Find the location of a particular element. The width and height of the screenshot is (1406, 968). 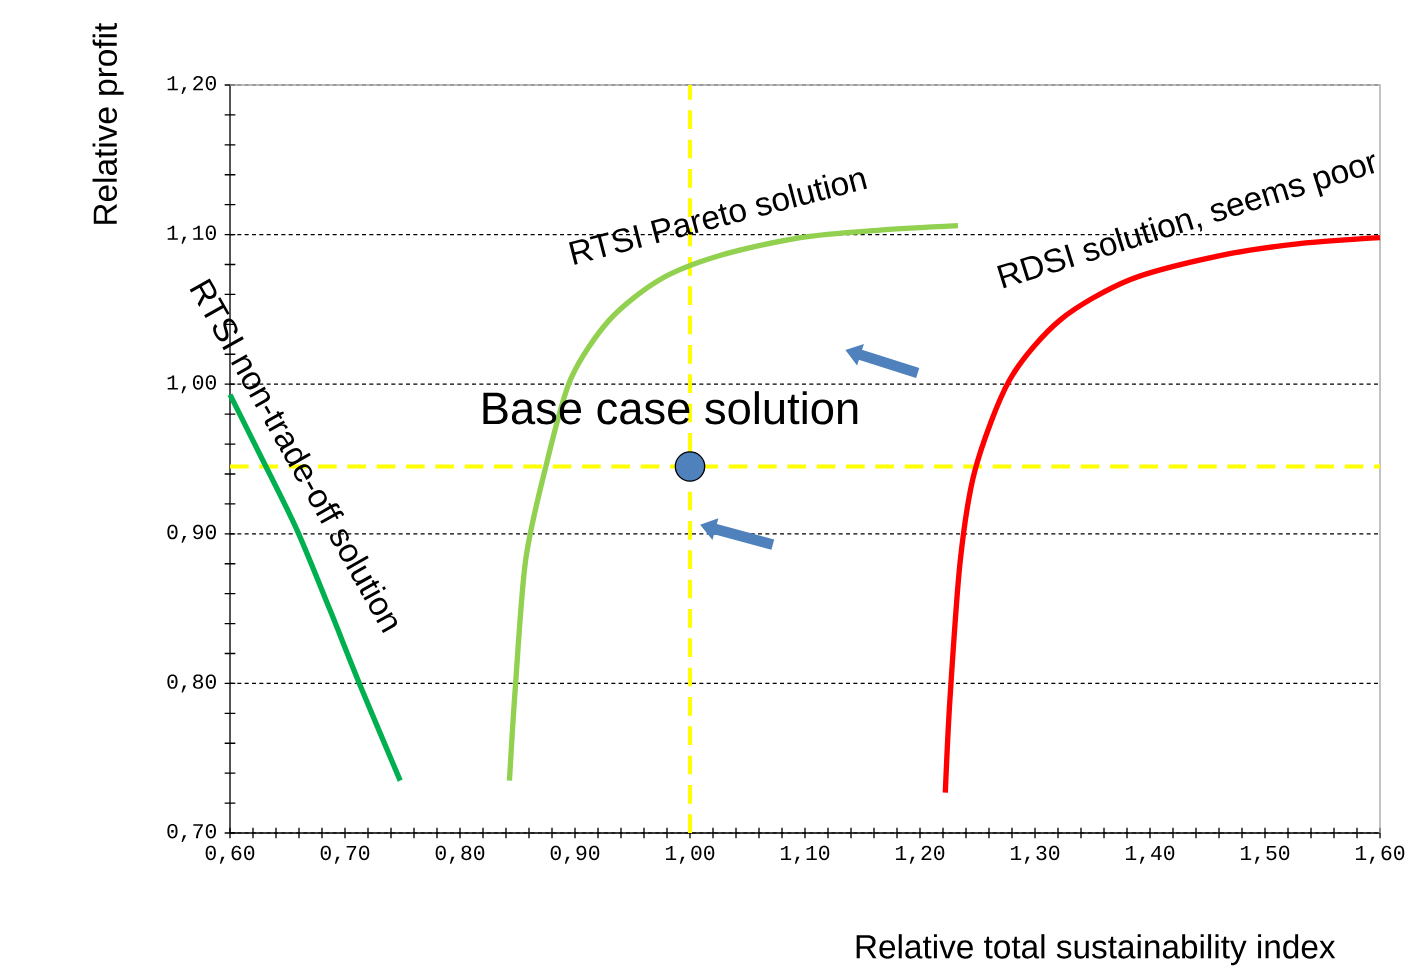

x-tick-label: 1,40 is located at coordinates (1150, 854).